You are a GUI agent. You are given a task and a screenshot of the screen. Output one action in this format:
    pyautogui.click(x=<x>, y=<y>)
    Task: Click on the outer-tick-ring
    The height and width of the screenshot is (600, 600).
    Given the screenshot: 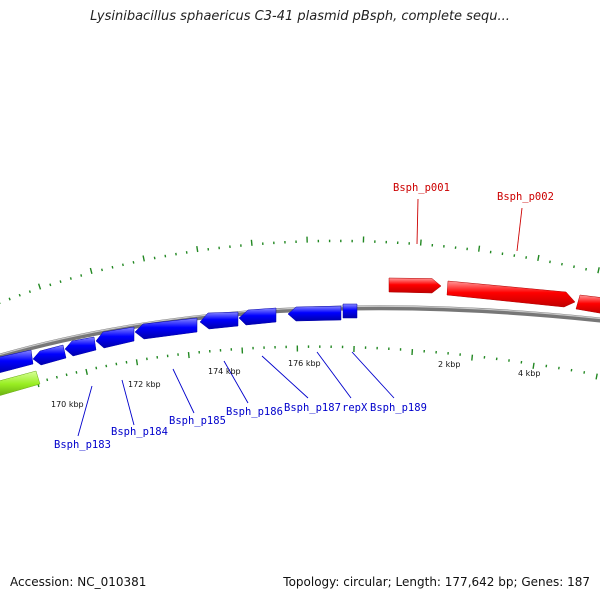 What is the action you would take?
    pyautogui.click(x=300, y=270)
    